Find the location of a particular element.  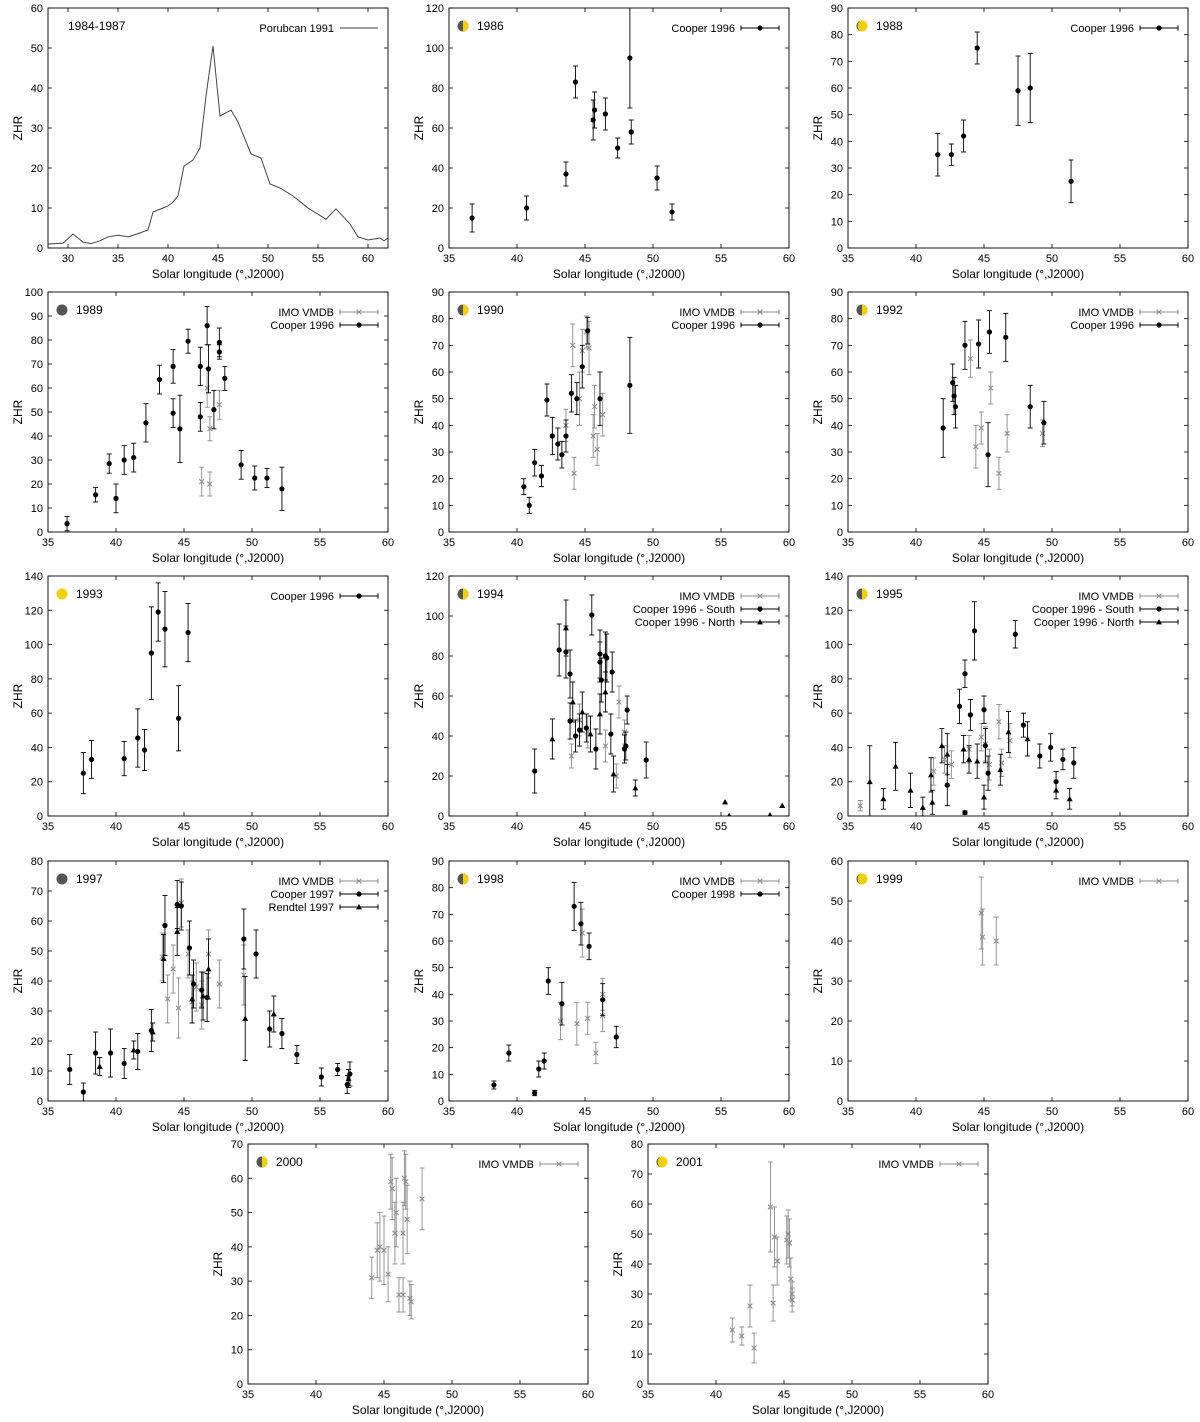

y-tick-label: 10 is located at coordinates (637, 1355).